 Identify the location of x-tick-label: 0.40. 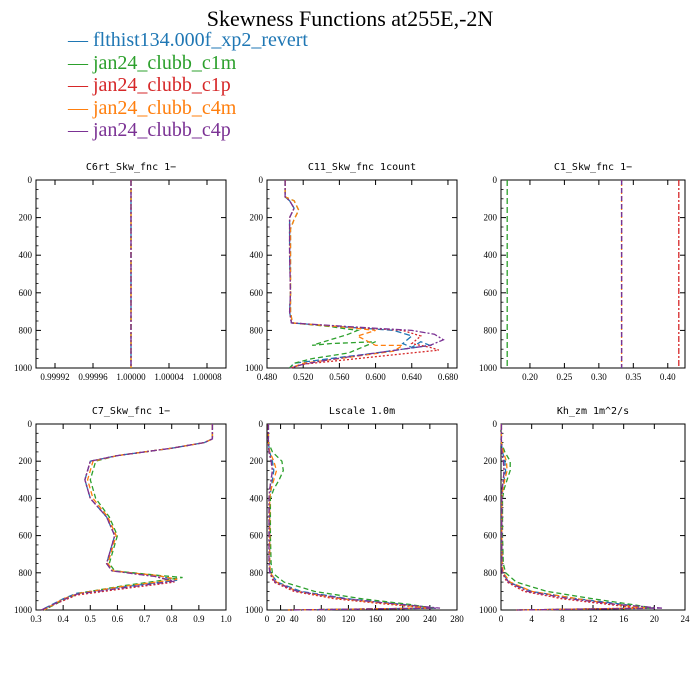
(668, 377).